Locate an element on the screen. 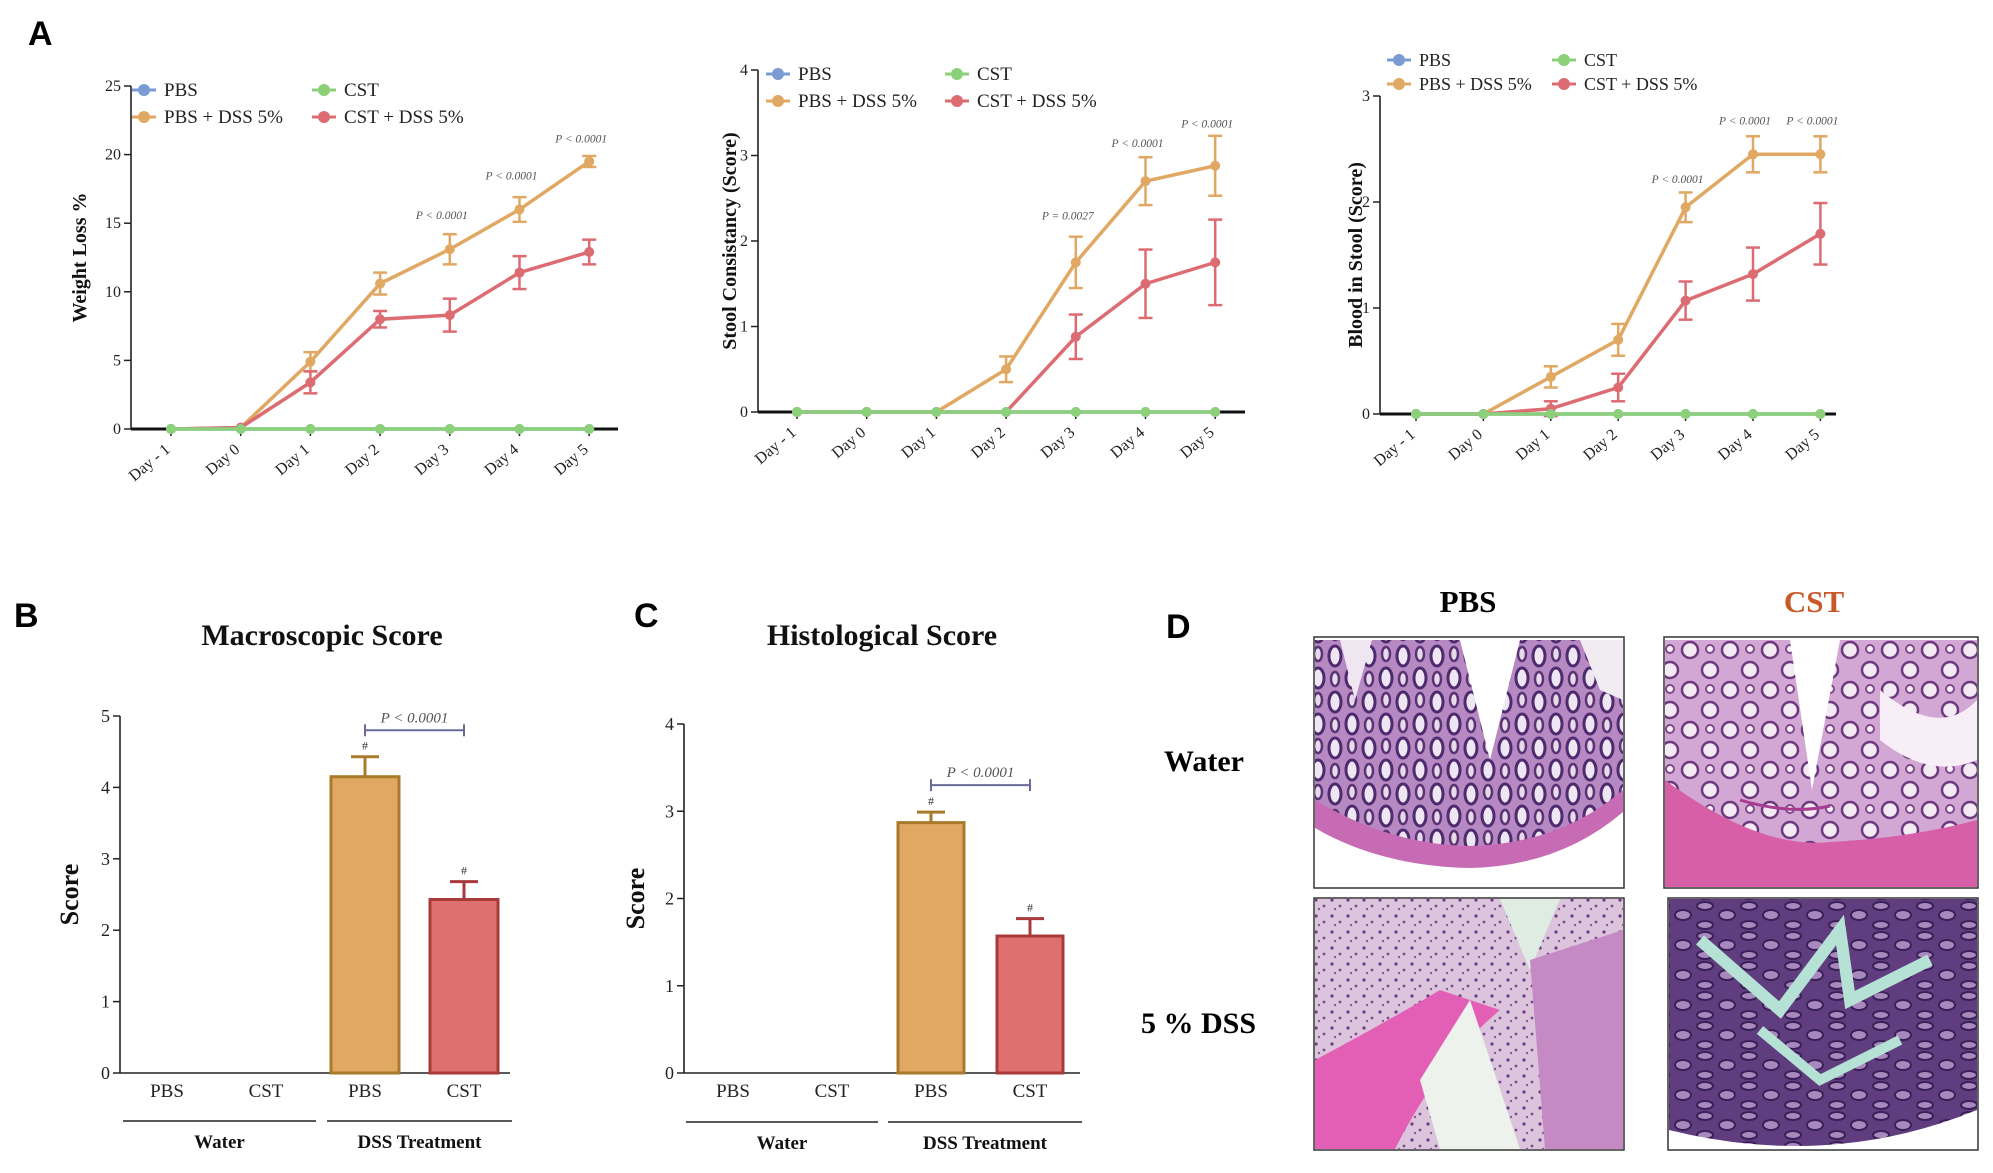 This screenshot has width=1993, height=1173. histology-row-water: Water is located at coordinates (1204, 761).